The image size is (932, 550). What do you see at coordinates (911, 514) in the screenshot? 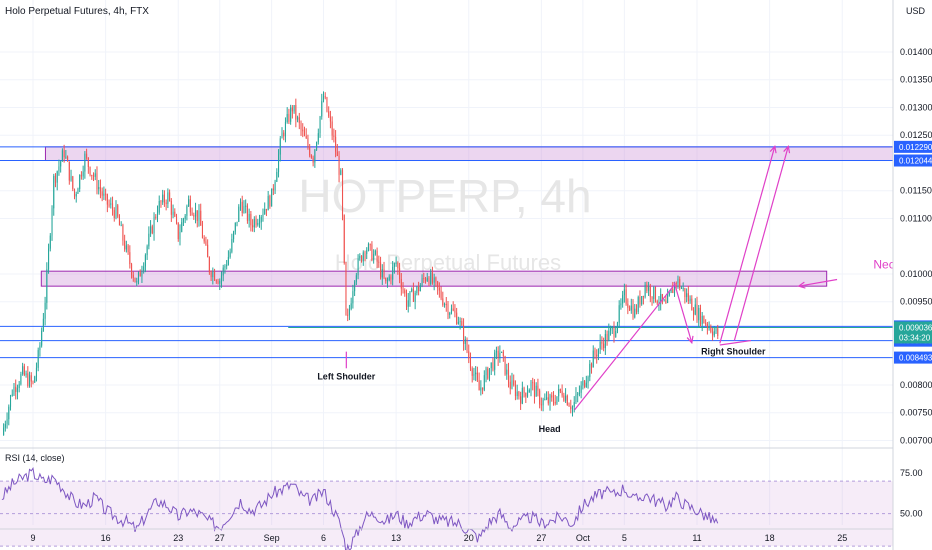
I see `rsi-tick-label: 50.00` at bounding box center [911, 514].